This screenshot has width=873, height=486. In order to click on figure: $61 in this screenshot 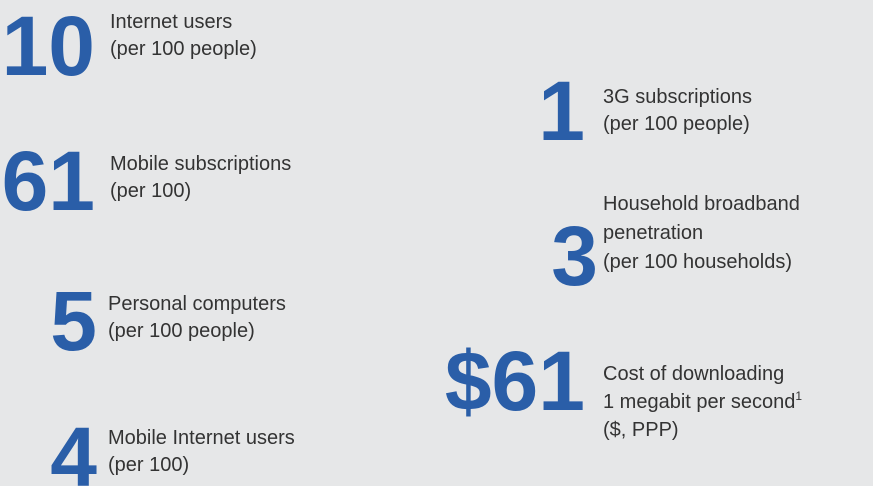, I will do `click(515, 381)`.